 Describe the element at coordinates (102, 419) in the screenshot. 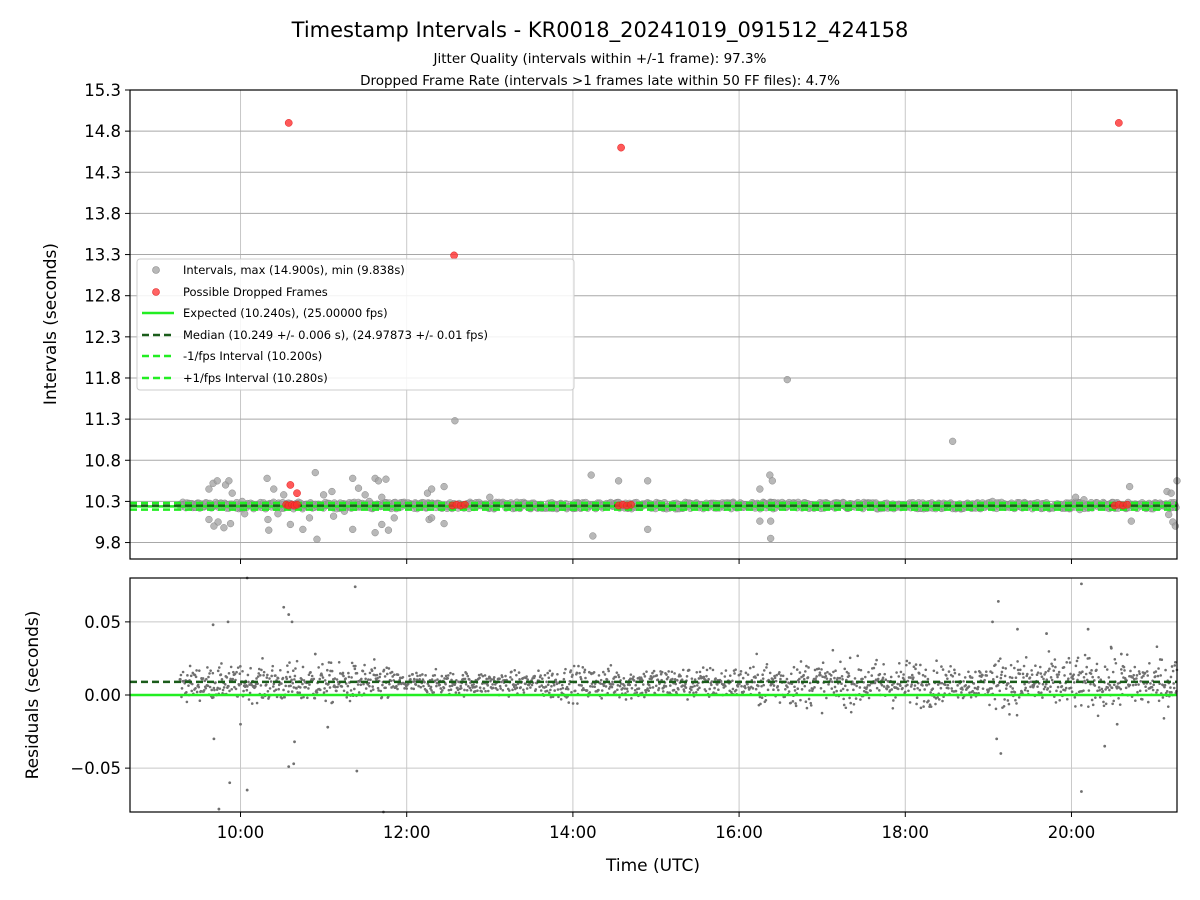

I see `intervals-y-tick-label: 11.3` at that location.